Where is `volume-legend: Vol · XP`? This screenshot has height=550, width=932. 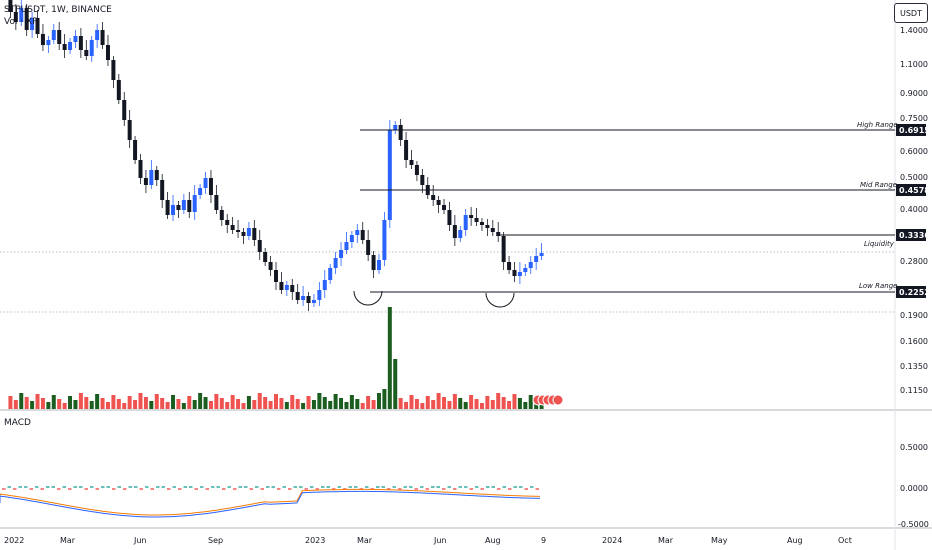 volume-legend: Vol · XP is located at coordinates (21, 22).